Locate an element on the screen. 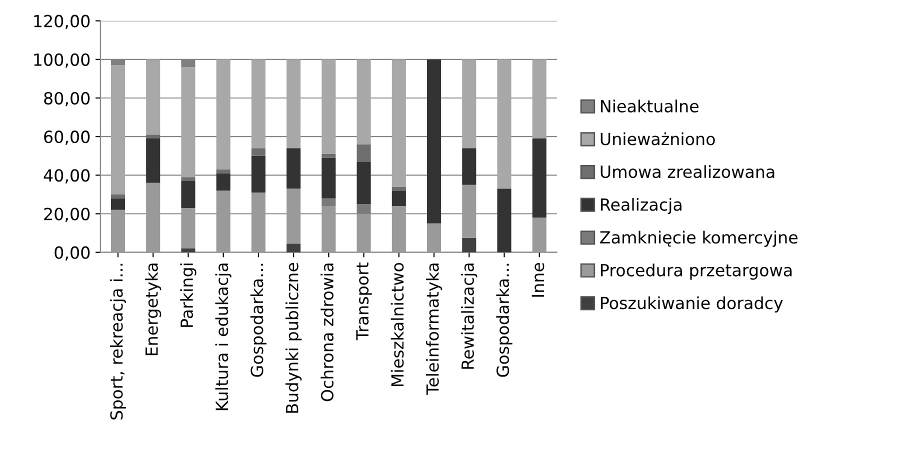 This screenshot has height=463, width=913. legend-label: Umowa zrealizowana is located at coordinates (687, 171).